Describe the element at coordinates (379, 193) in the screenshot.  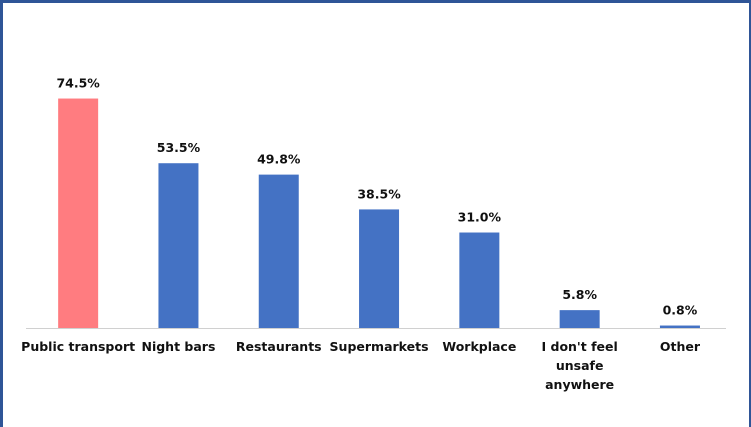
I see `data-label-3: 38.5%` at that location.